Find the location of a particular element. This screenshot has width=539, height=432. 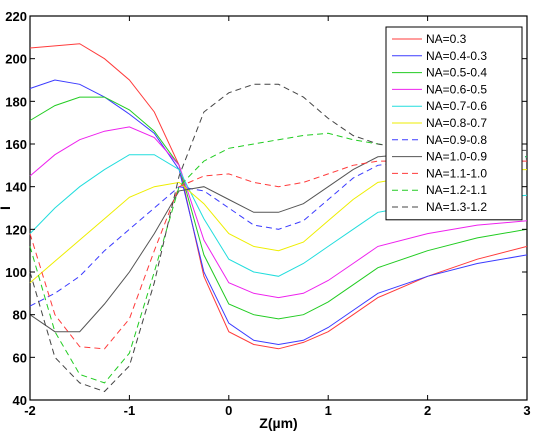

y-tick-label: 140 is located at coordinates (16, 187).